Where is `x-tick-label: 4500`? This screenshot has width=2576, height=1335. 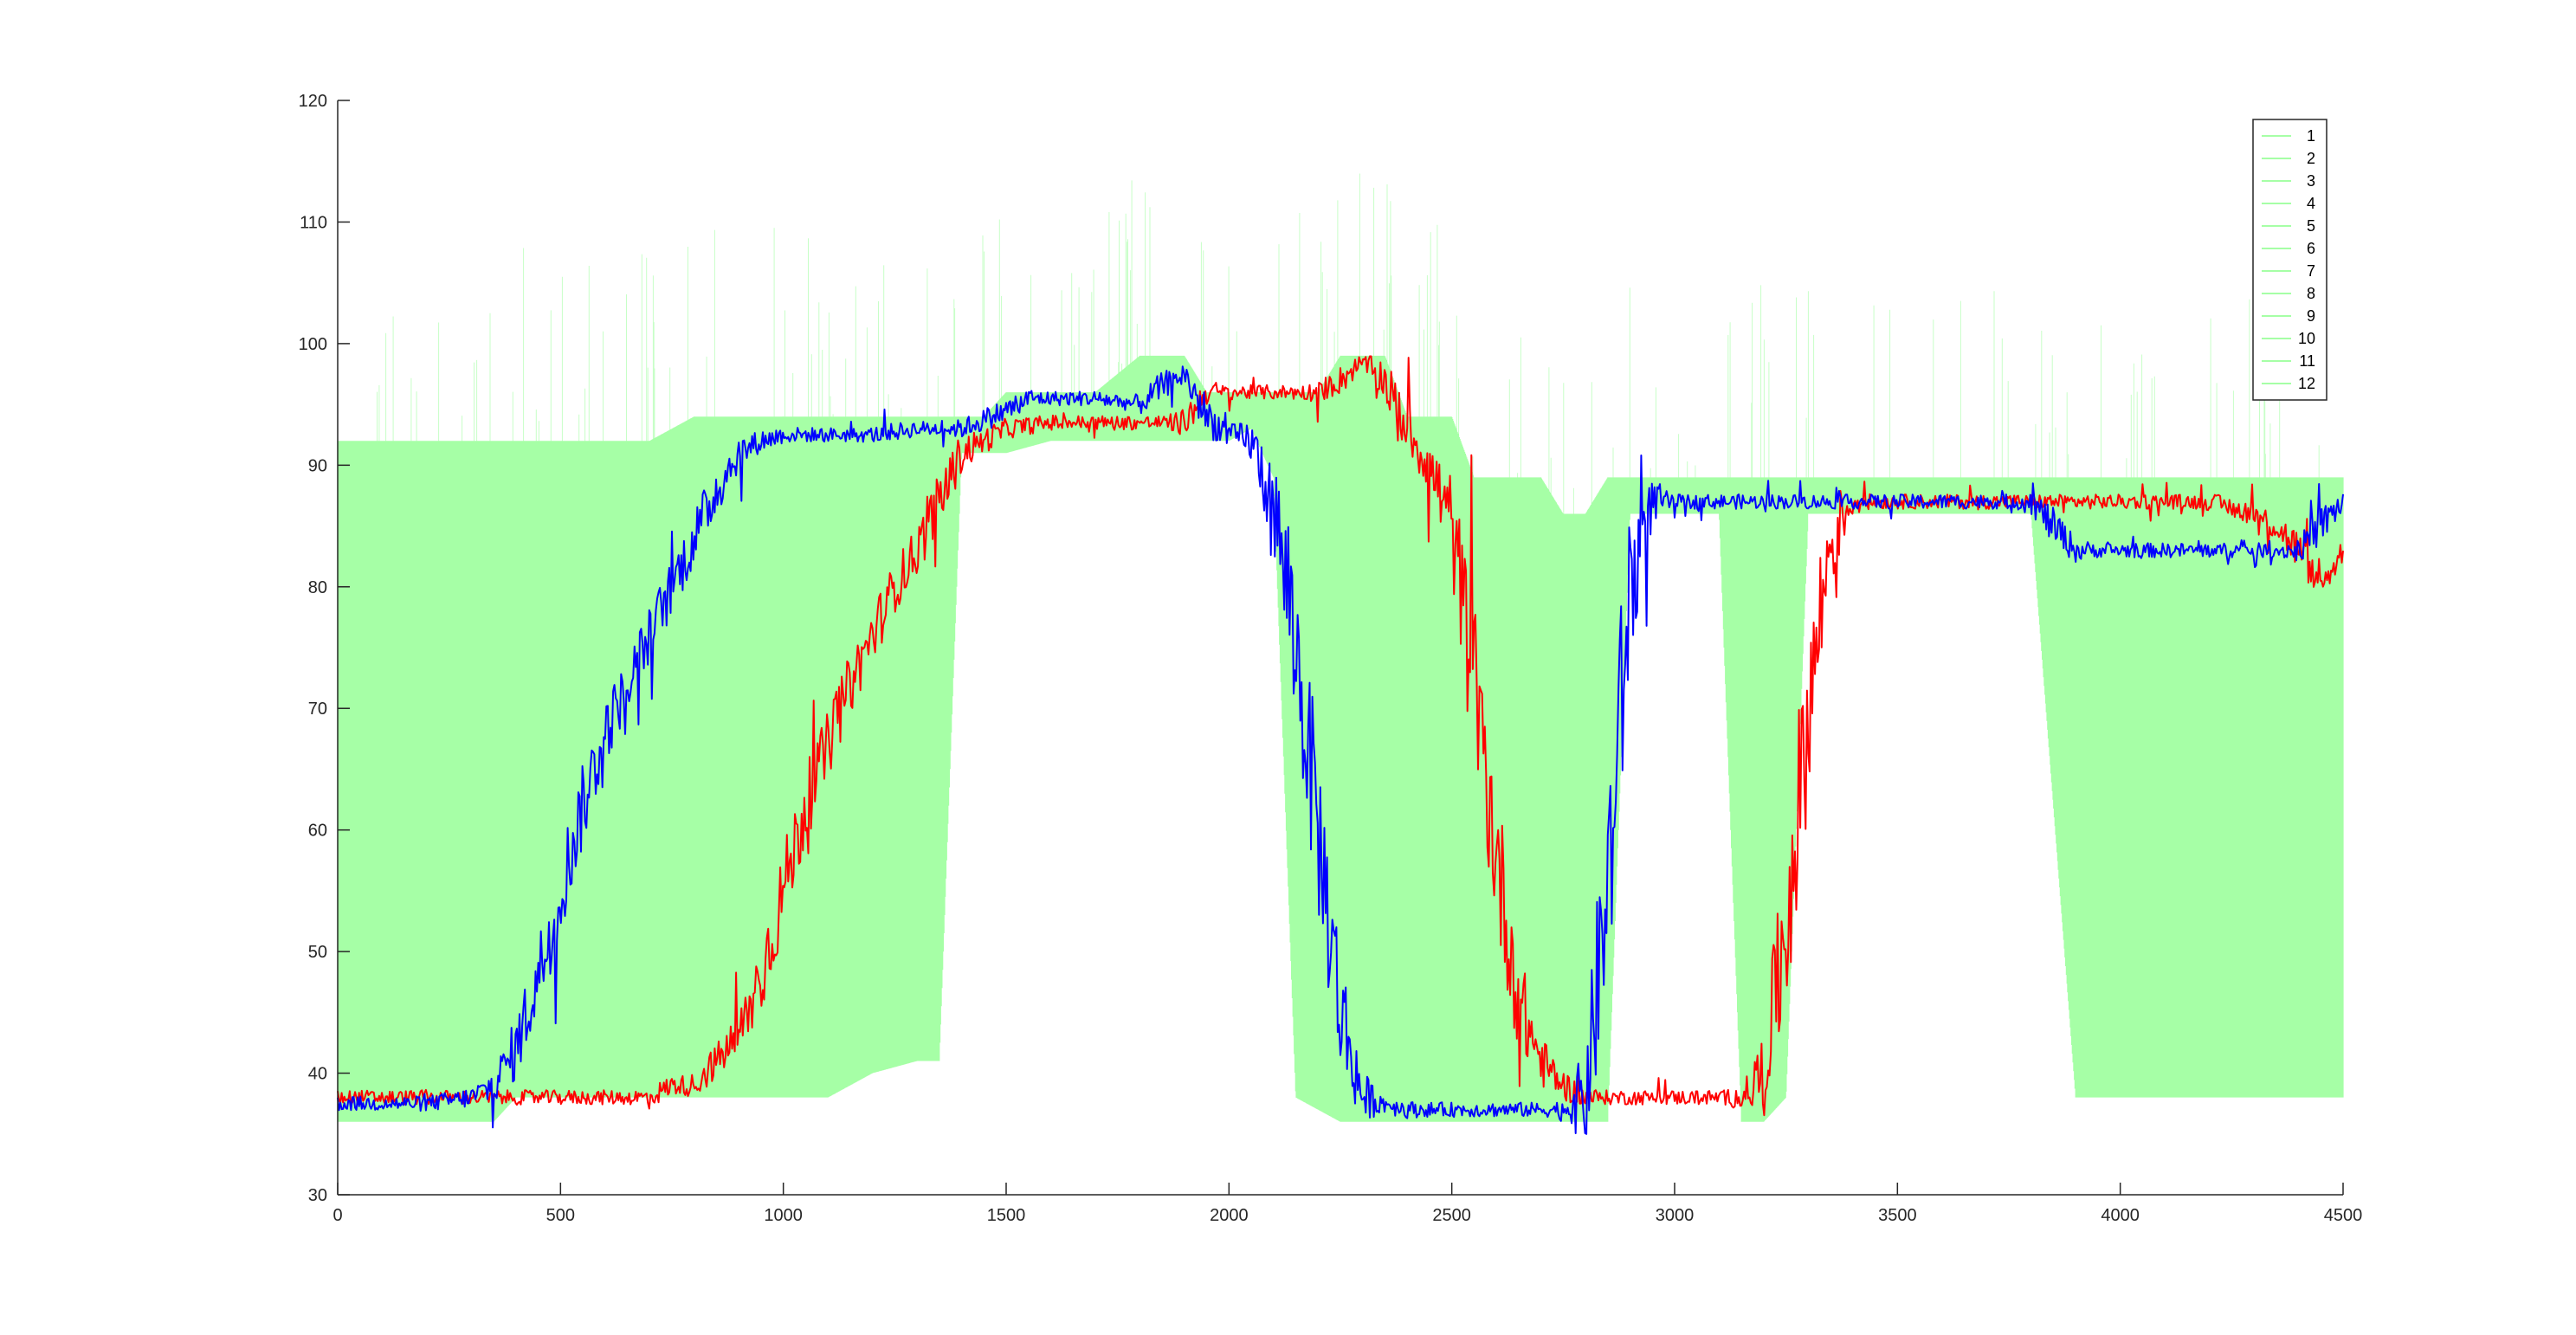
x-tick-label: 4500 is located at coordinates (2343, 1216).